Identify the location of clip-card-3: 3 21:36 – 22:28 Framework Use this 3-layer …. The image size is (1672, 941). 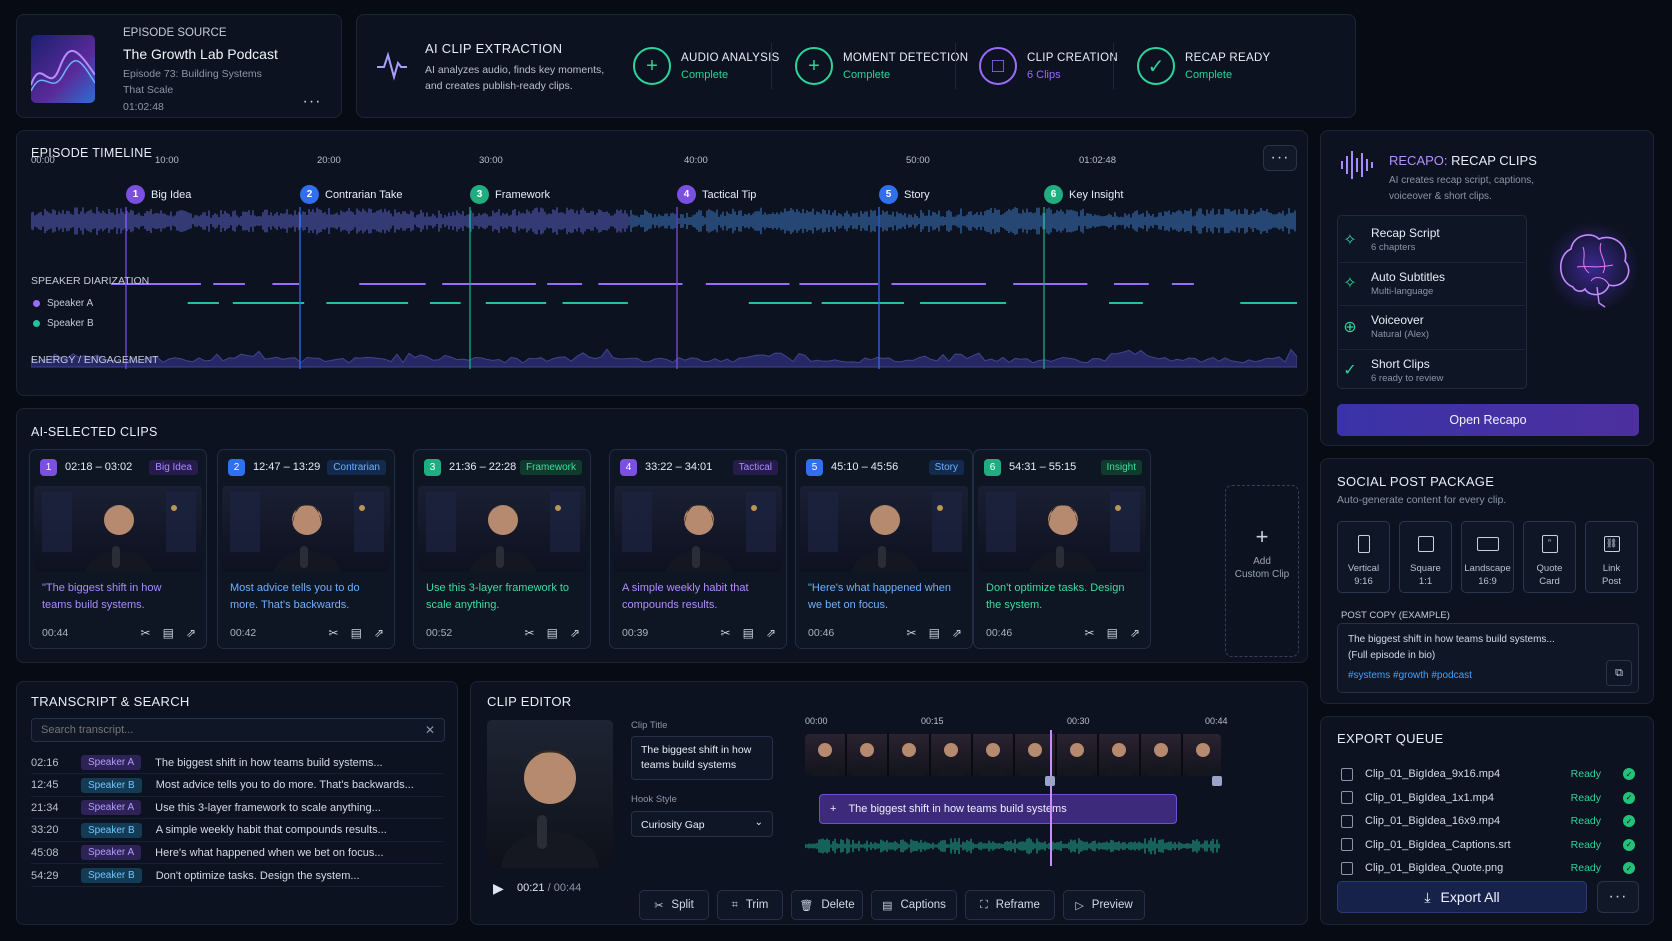
(502, 549).